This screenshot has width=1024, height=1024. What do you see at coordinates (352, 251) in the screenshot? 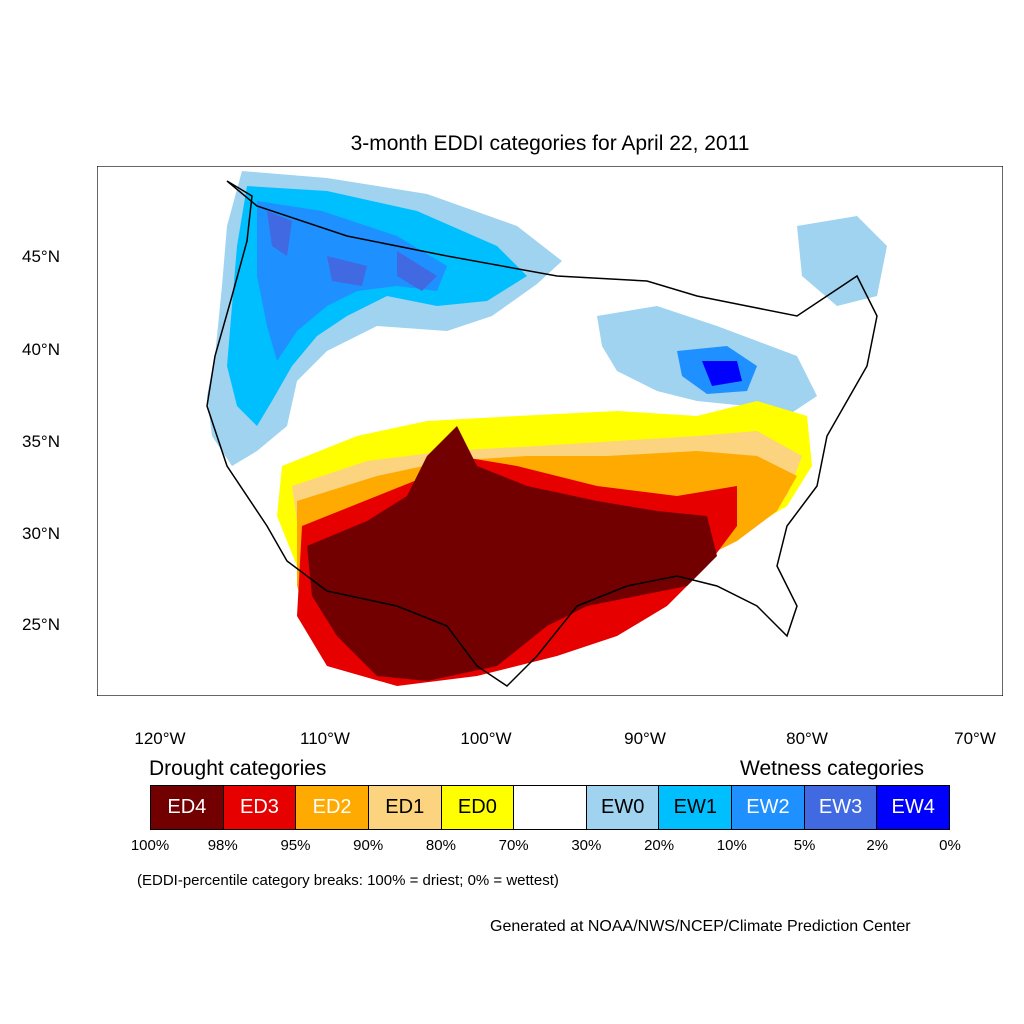
I see `wet-region-northwest-max` at bounding box center [352, 251].